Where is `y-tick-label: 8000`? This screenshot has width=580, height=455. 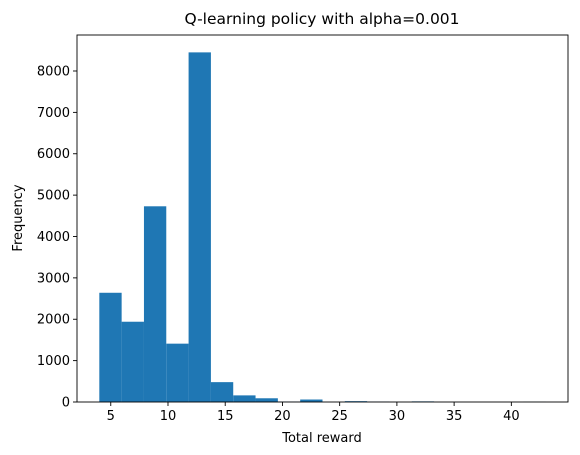
y-tick-label: 8000 is located at coordinates (53, 71).